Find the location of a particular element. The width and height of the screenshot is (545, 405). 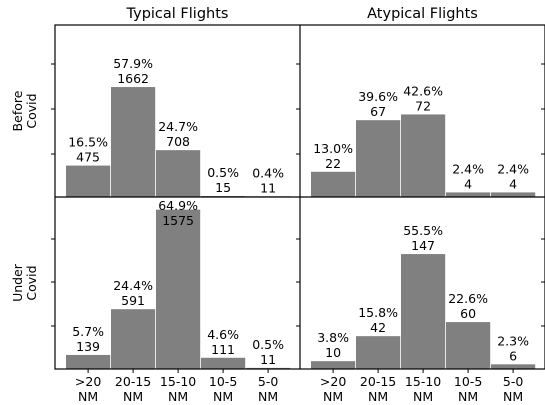

row-label: Before Covid is located at coordinates (24, 110).